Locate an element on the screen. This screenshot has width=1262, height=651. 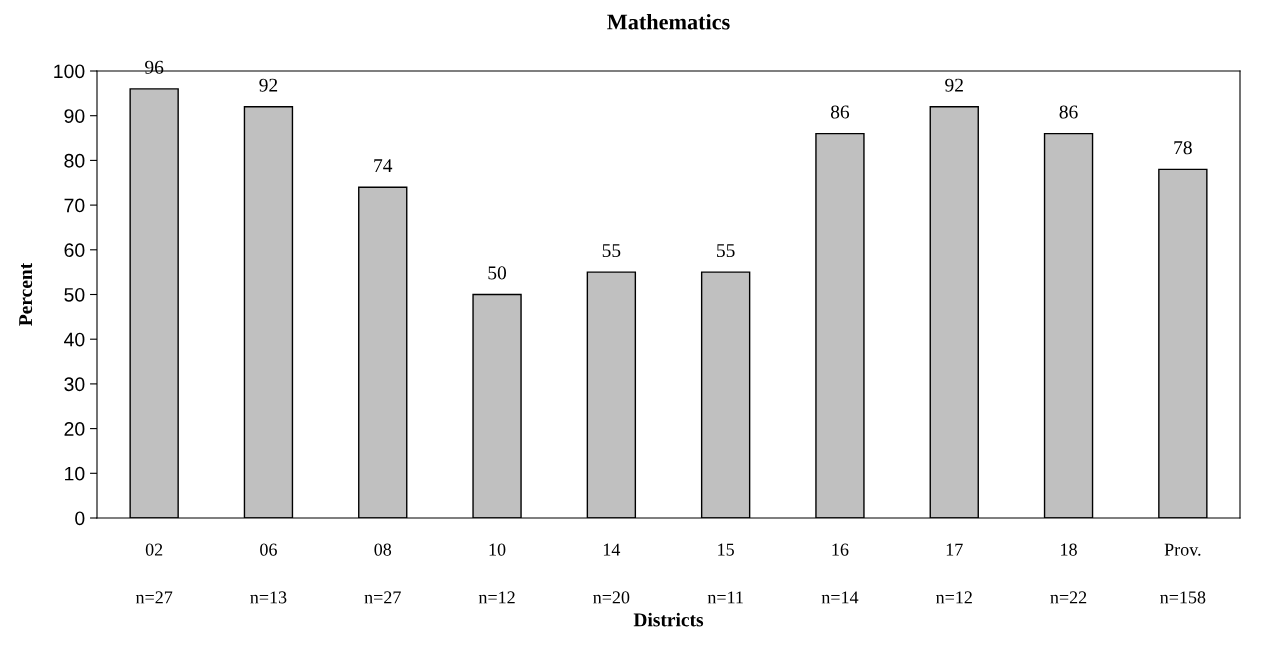
y-tick-label: 40 is located at coordinates (74, 339).